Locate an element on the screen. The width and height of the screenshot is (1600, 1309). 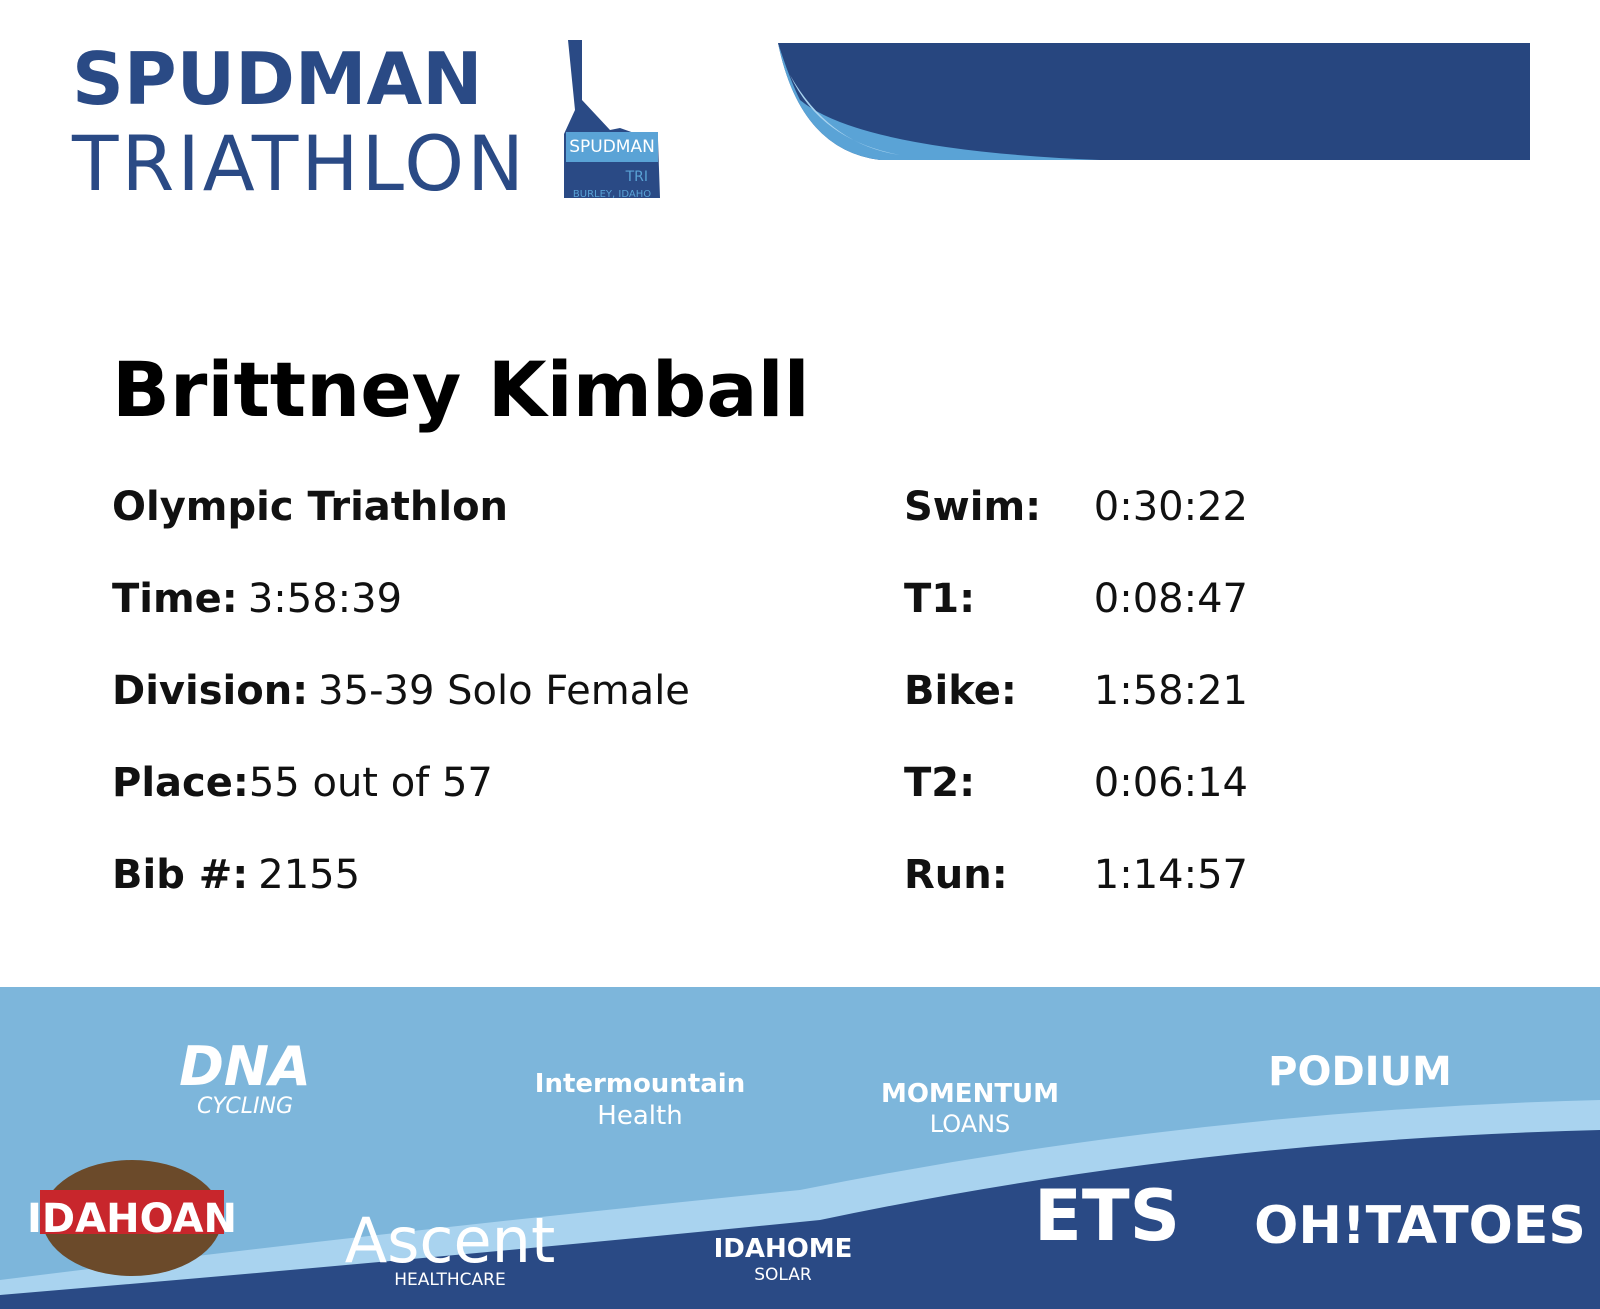
split-value: 0:08:47 is located at coordinates (1171, 599).